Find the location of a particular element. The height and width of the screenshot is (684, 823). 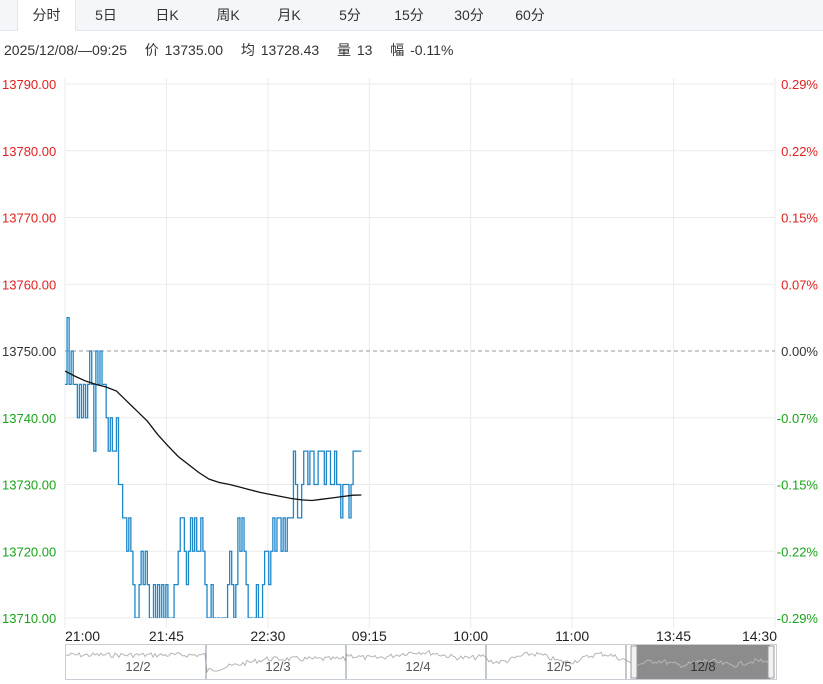

y-tick-label: 13750.00 is located at coordinates (29, 351).